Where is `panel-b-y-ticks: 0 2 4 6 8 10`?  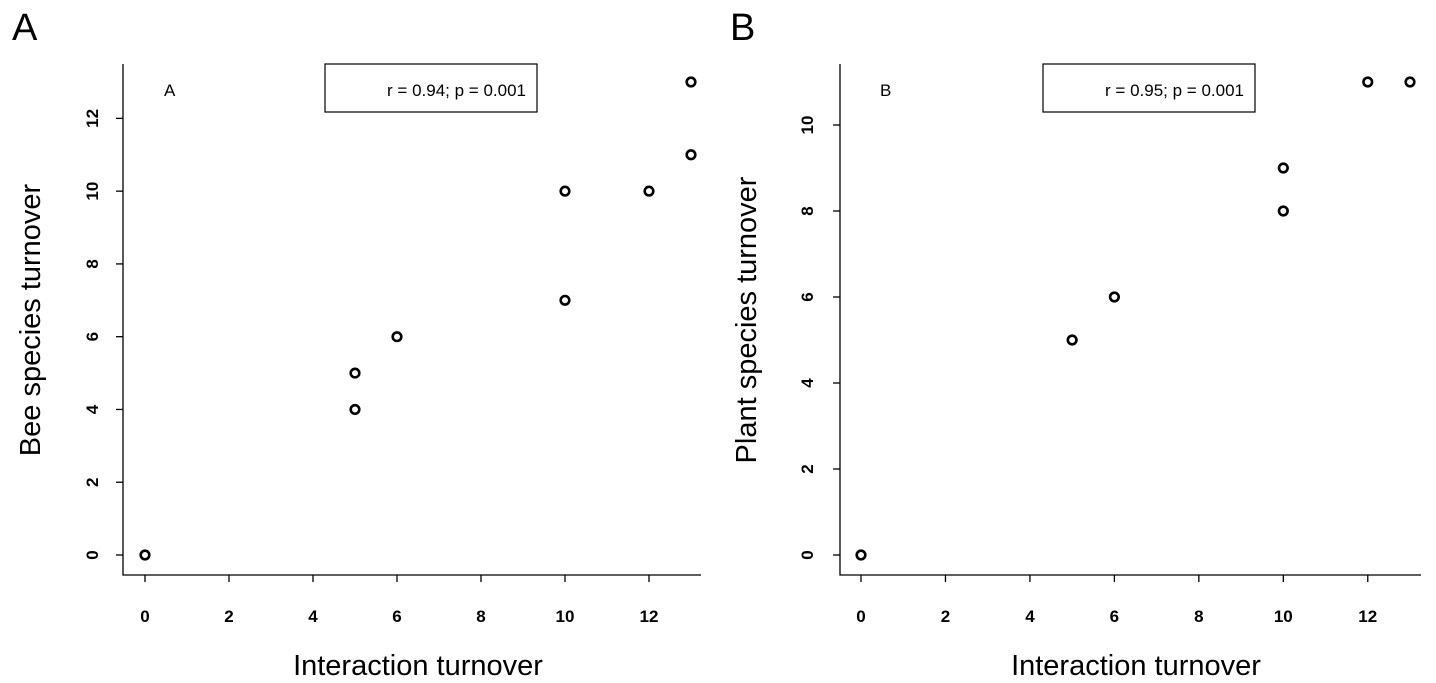 panel-b-y-ticks: 0 2 4 6 8 10 is located at coordinates (819, 338).